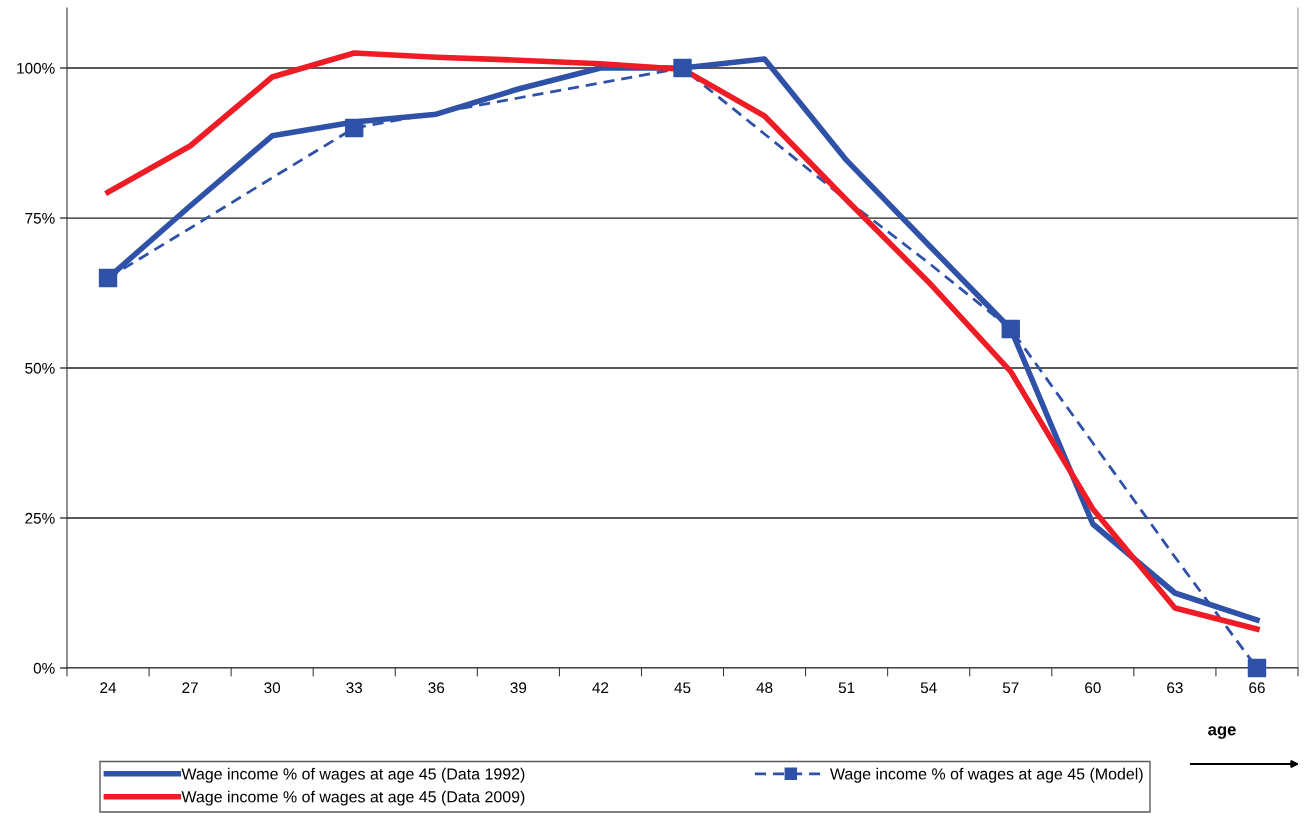 This screenshot has height=816, width=1316. Describe the element at coordinates (36, 68) in the screenshot. I see `y-tick-label: 100%` at that location.